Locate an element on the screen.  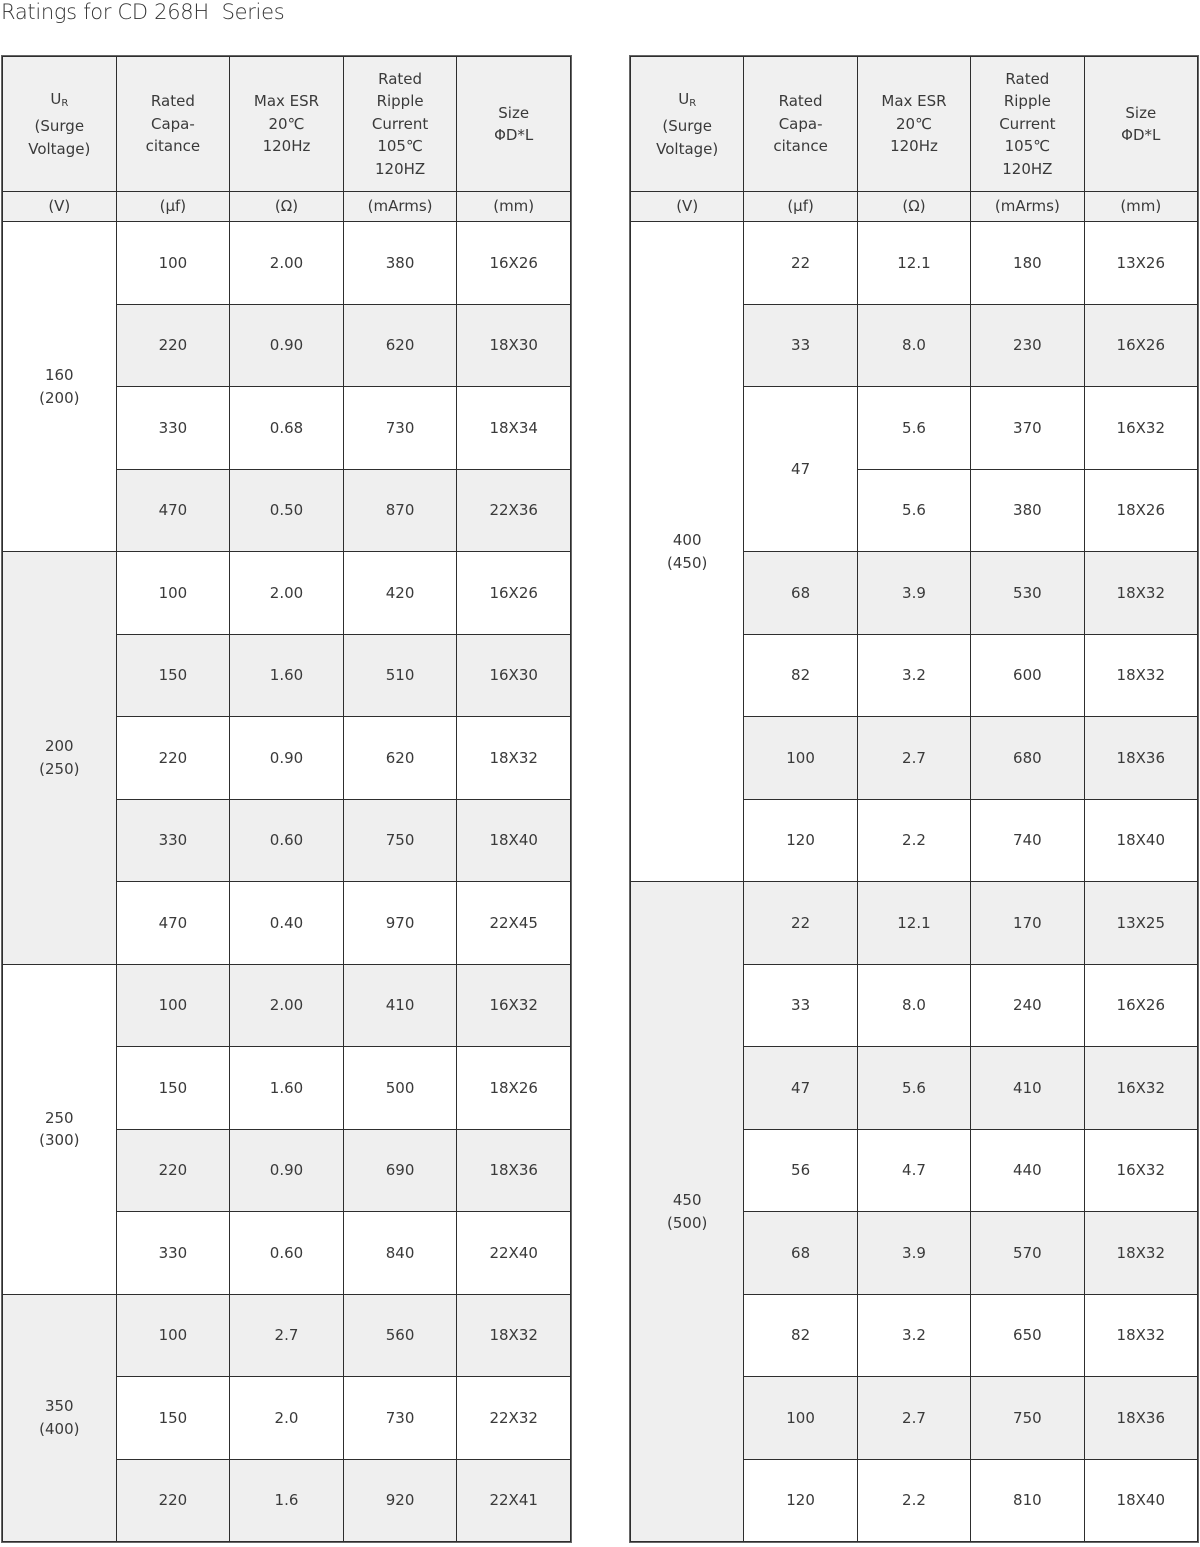
capacitance-cell: 33 is located at coordinates (800, 1005).